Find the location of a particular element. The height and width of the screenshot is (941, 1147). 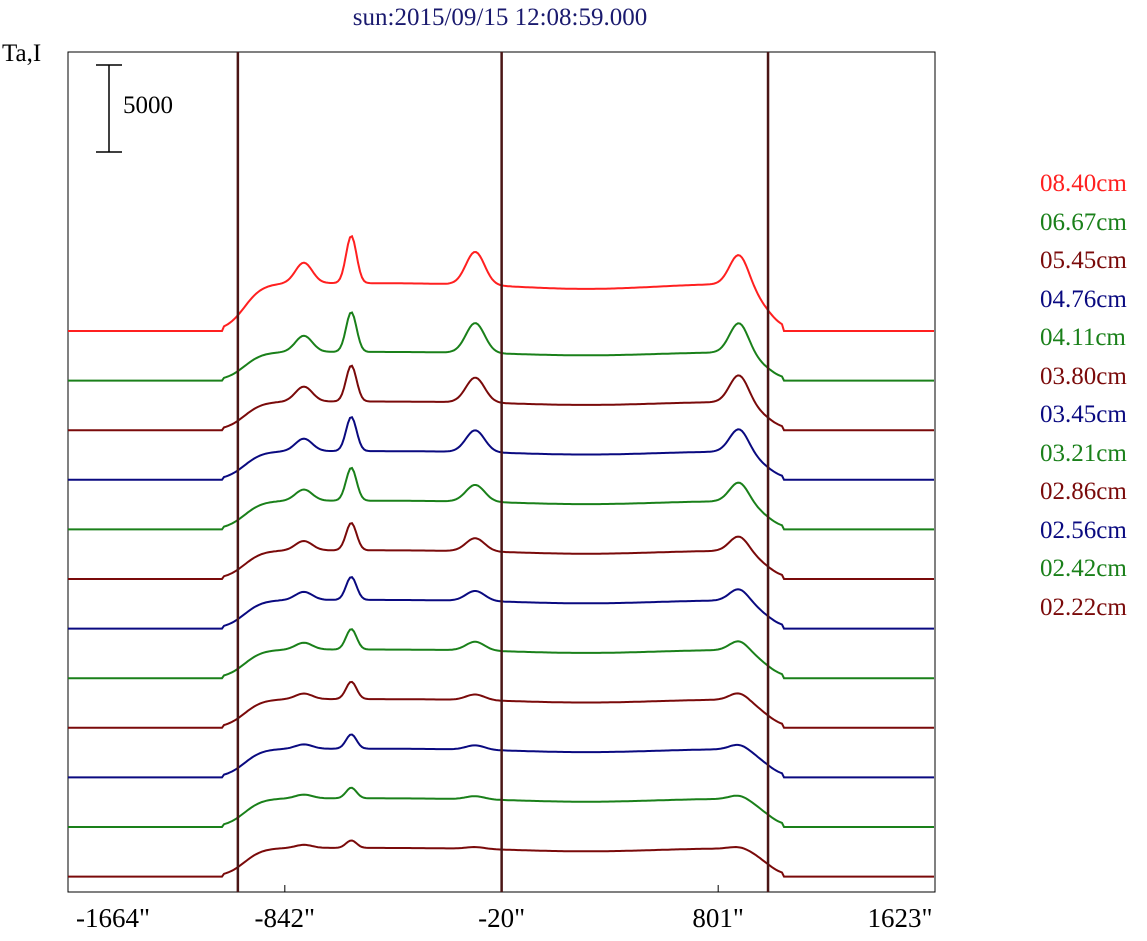

legend-item: 06.67cm is located at coordinates (1083, 222).